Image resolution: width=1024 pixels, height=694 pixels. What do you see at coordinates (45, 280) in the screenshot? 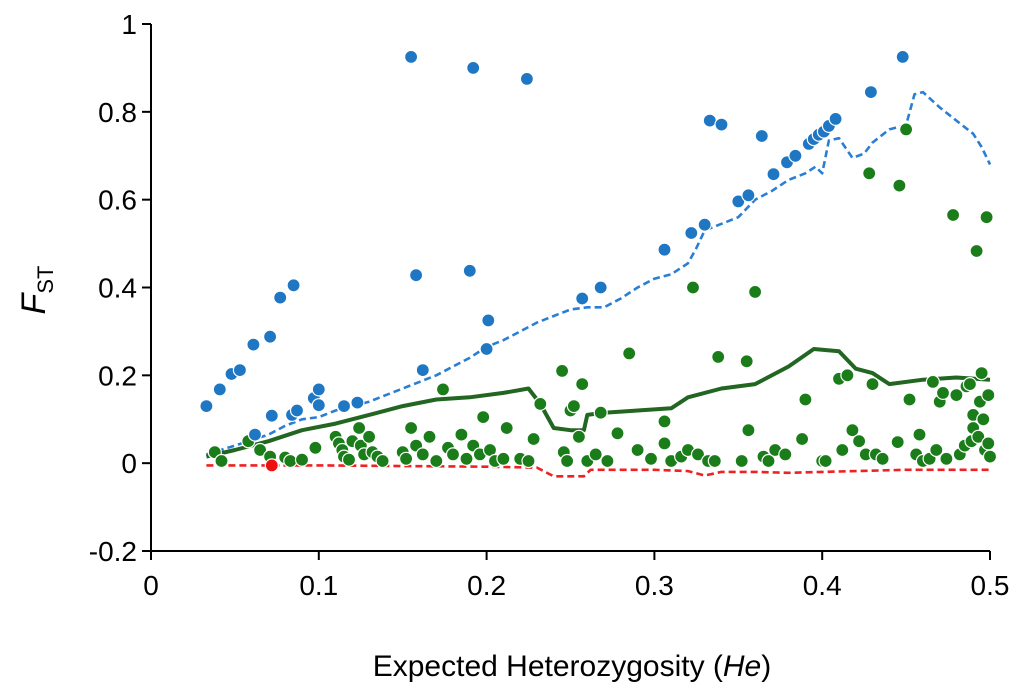
I see `y-axis-title-sub: ST` at bounding box center [45, 280].